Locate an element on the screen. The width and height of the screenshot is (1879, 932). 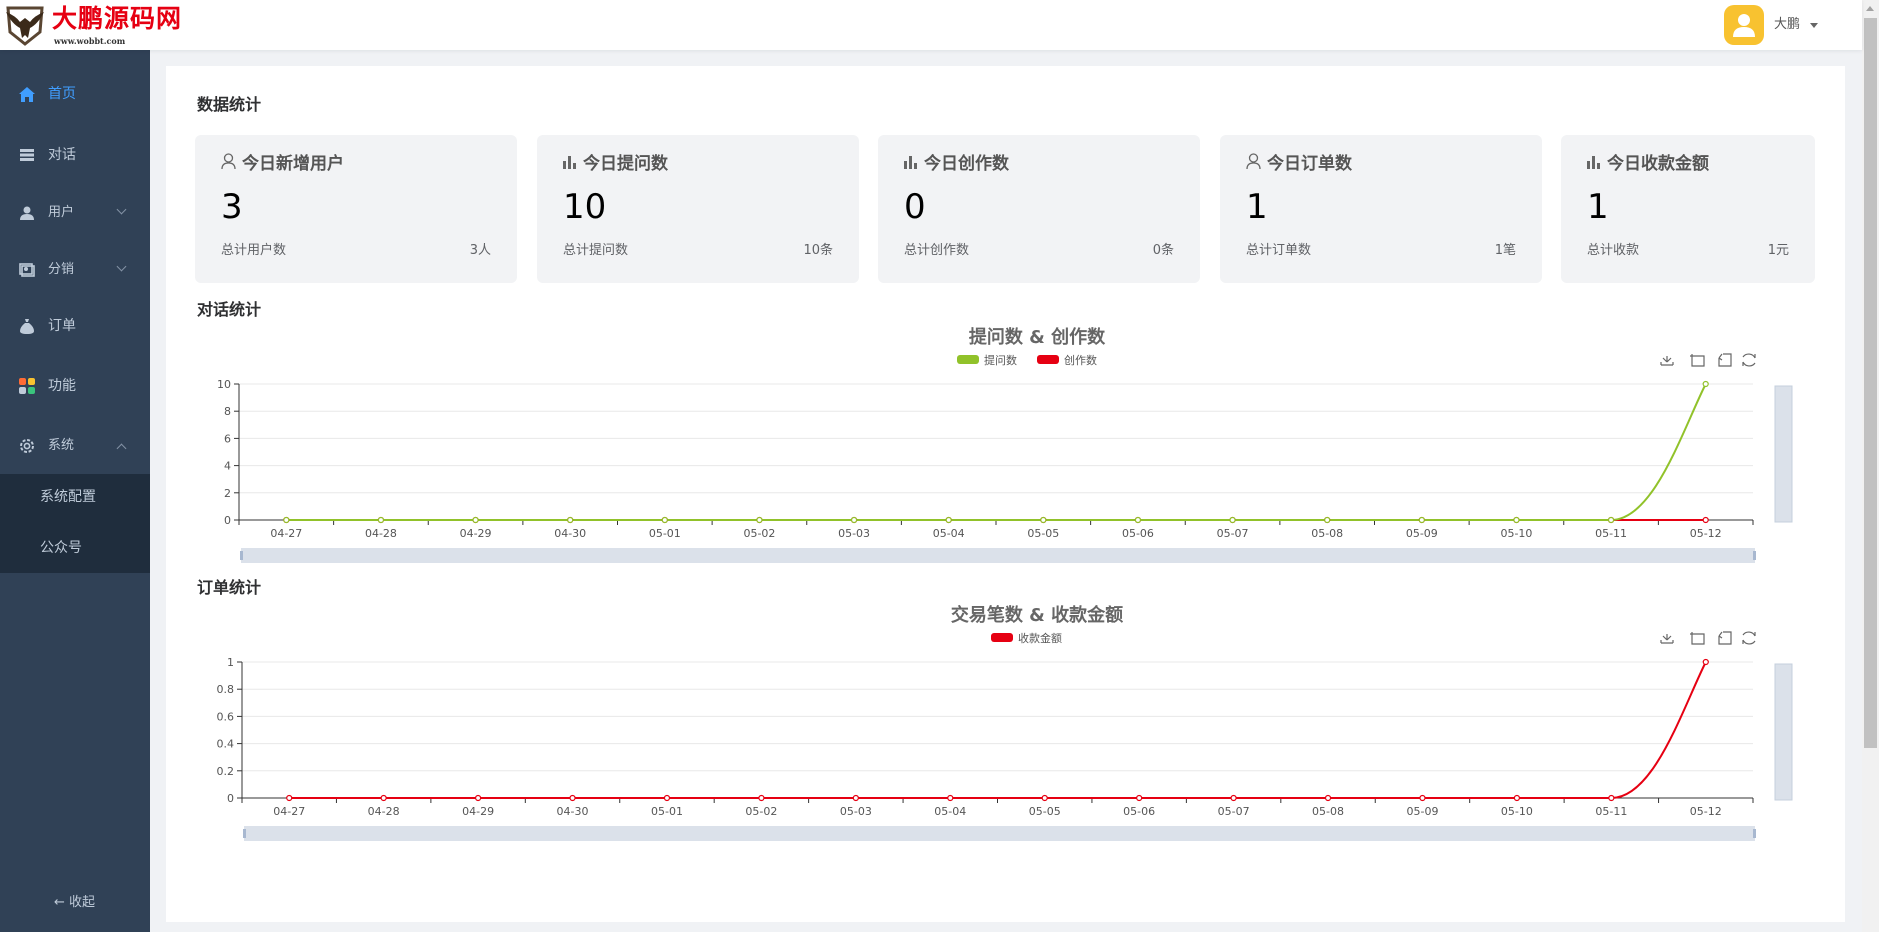
sidebar-item-system: 系统 is located at coordinates (75, 446).